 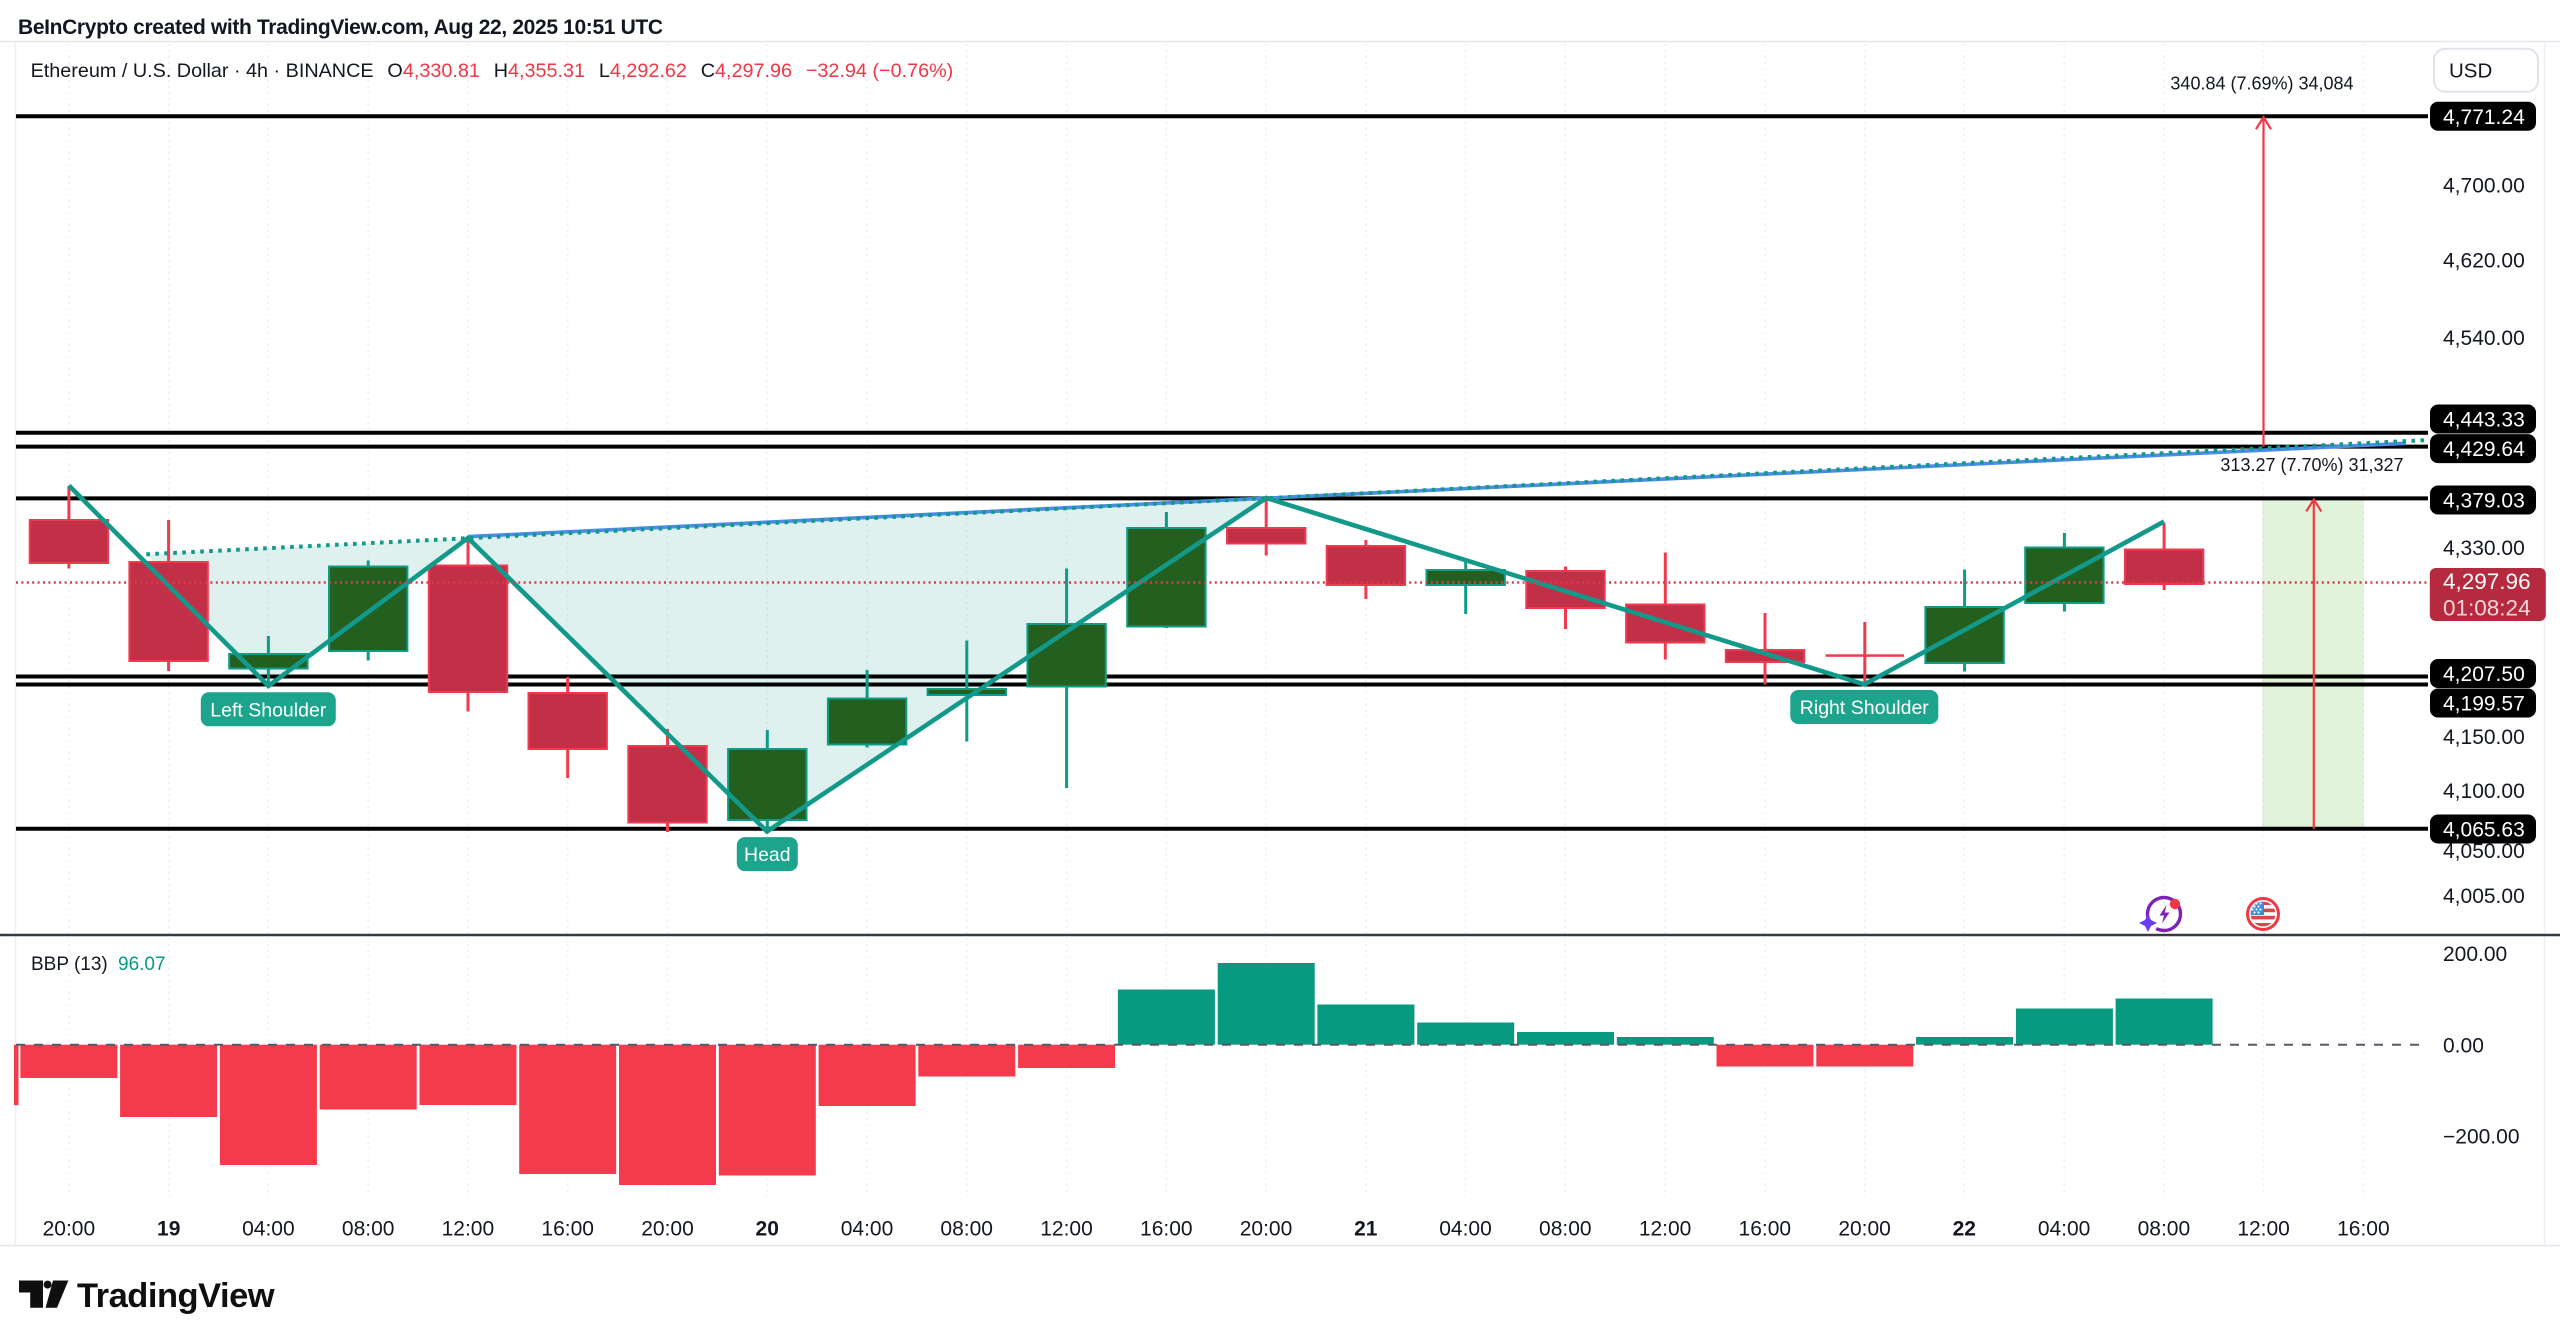 I want to click on svg-text: 4,065.63, so click(x=2484, y=830).